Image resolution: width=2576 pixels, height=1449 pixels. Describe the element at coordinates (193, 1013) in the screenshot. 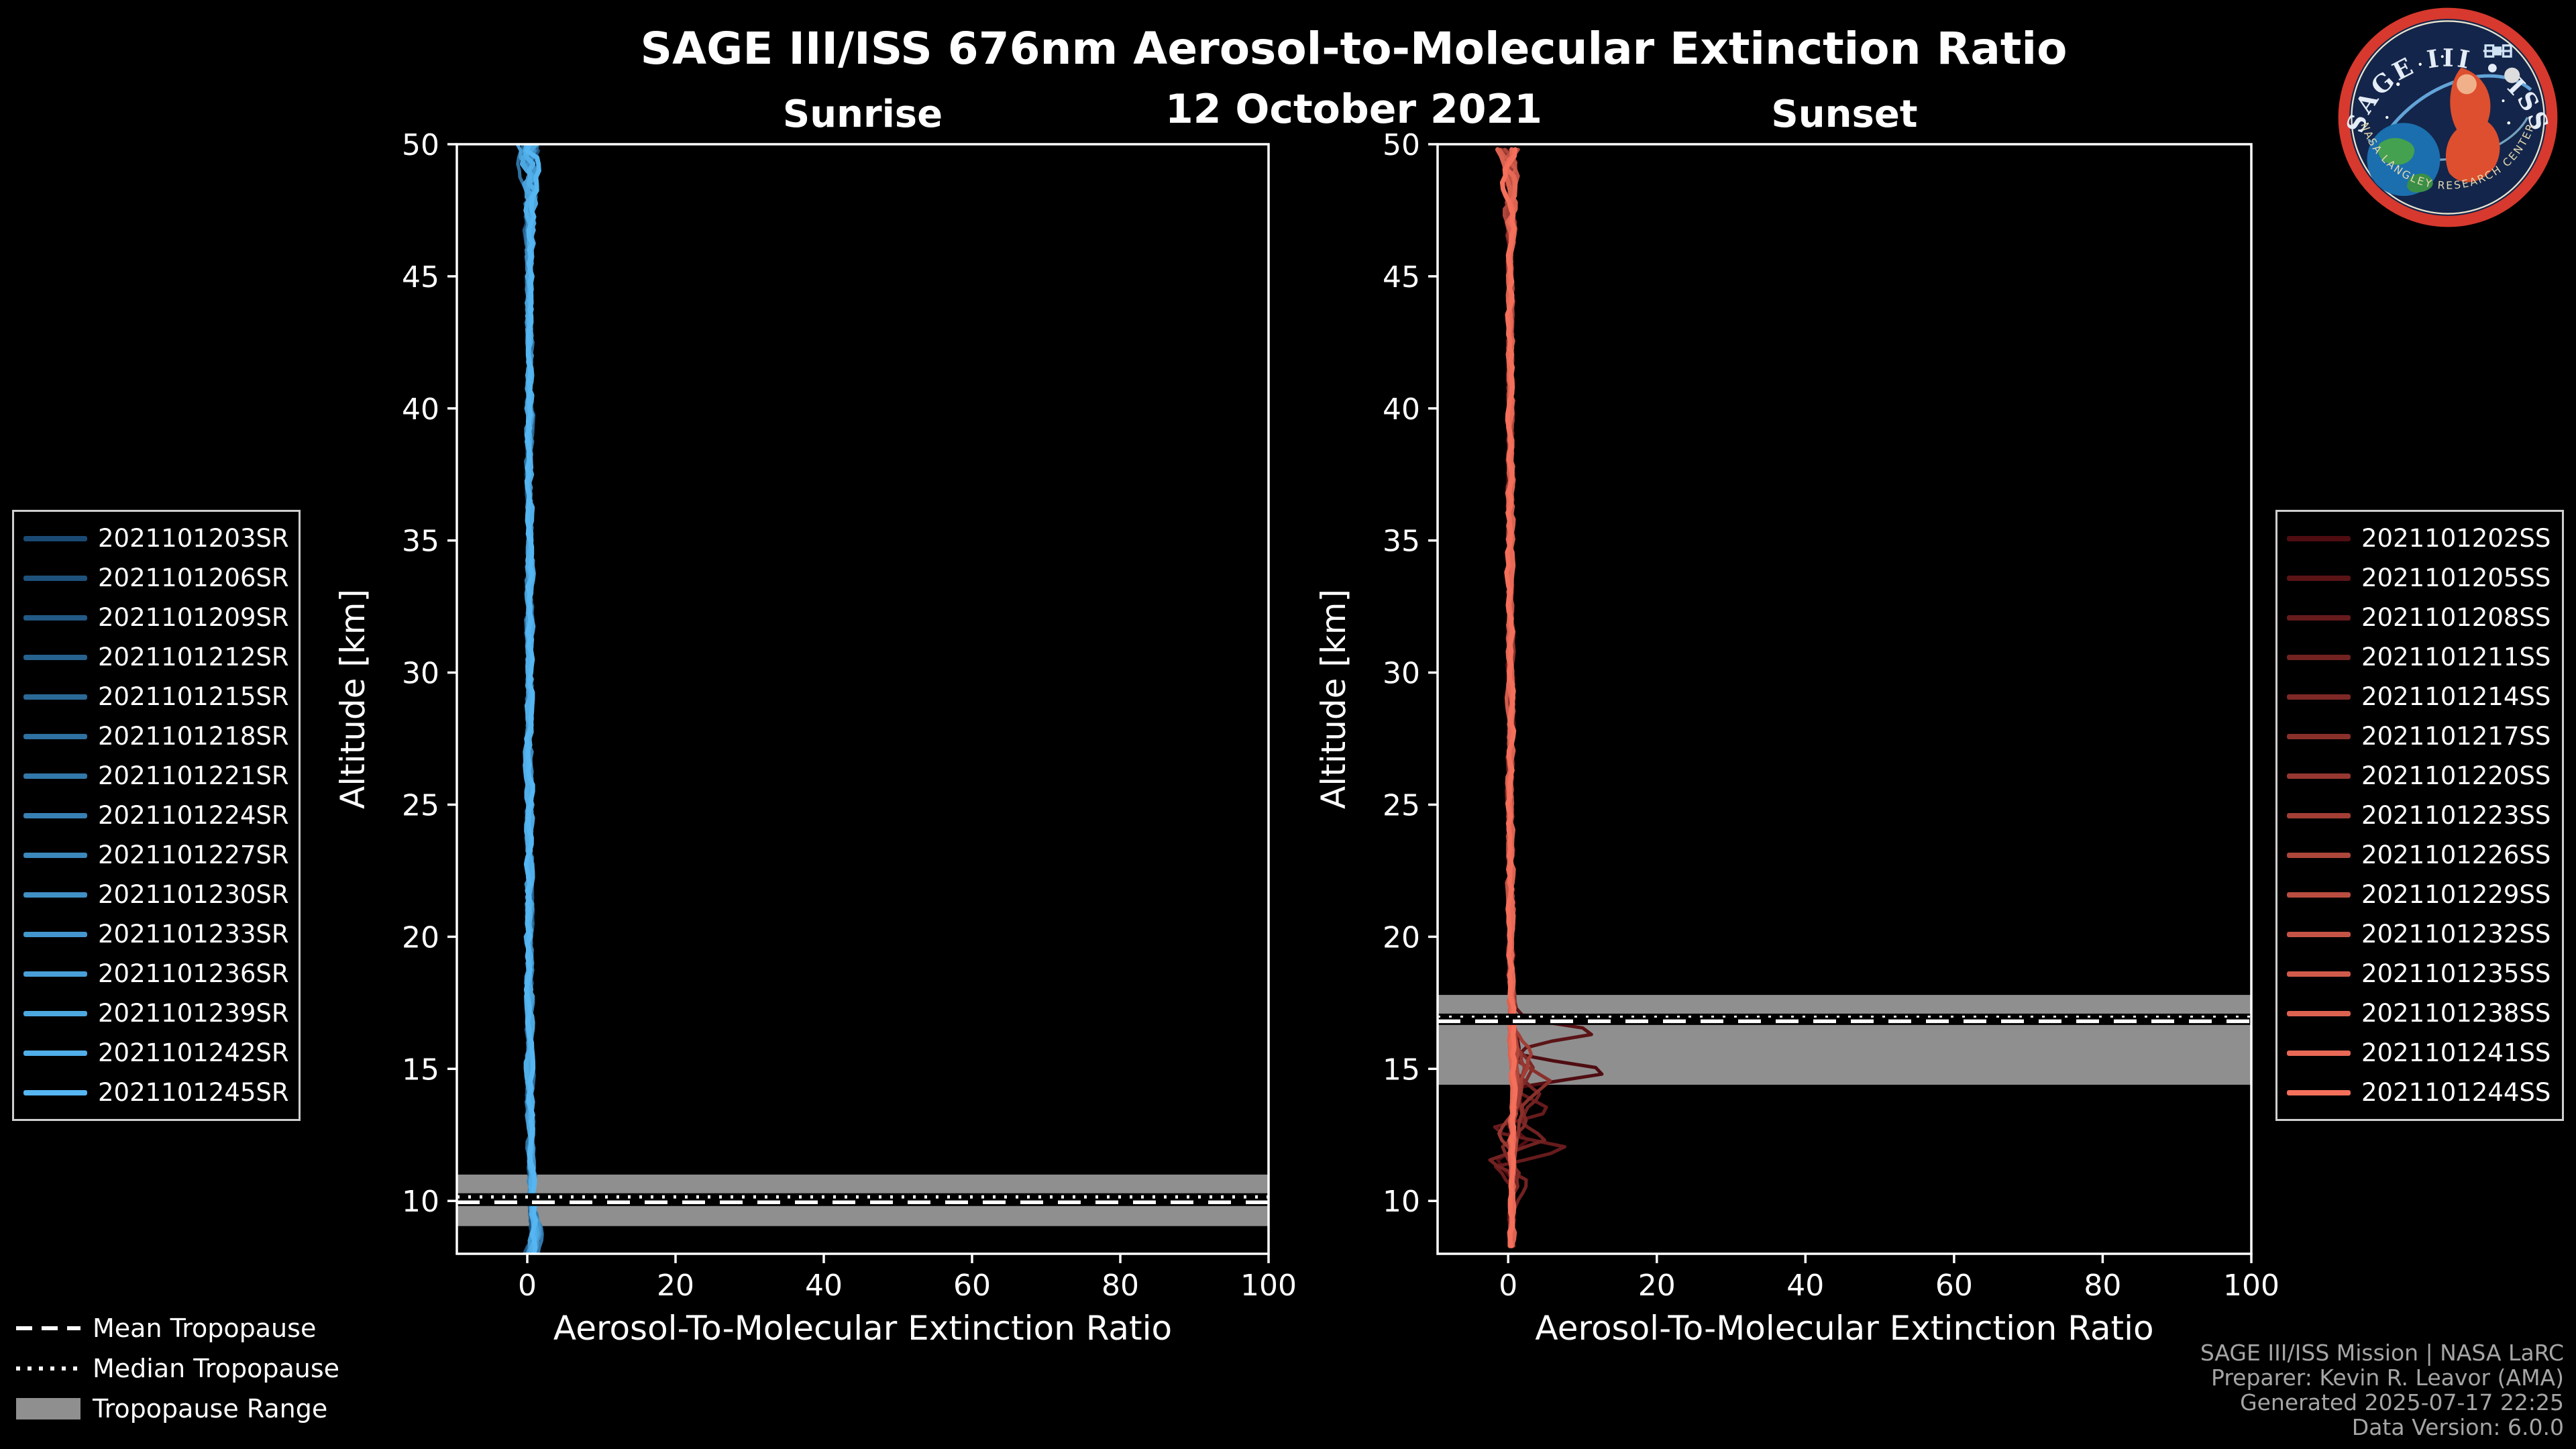

I see `legend-item-label: 2021101239SR` at that location.